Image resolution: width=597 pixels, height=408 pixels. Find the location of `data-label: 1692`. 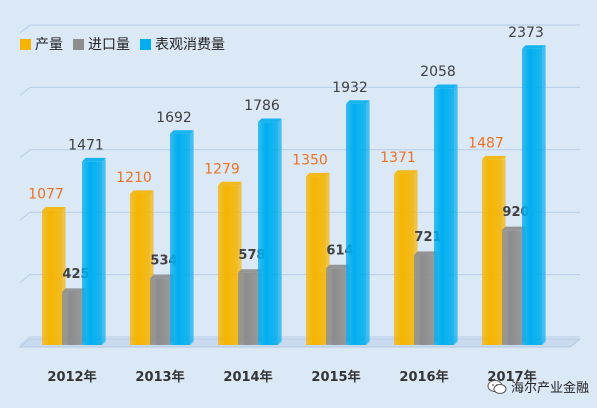

data-label: 1692 is located at coordinates (174, 118).